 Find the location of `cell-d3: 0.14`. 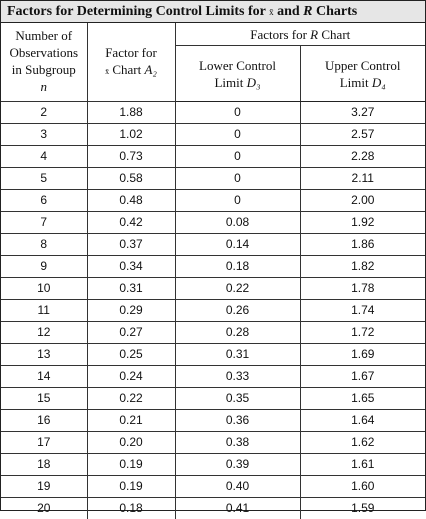

cell-d3: 0.14 is located at coordinates (237, 245).